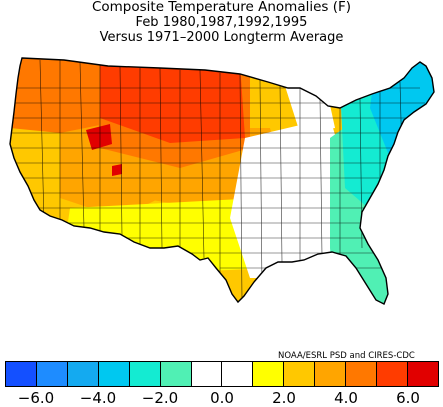 The width and height of the screenshot is (443, 407). I want to click on legend-tick-label: −2.0, so click(160, 398).